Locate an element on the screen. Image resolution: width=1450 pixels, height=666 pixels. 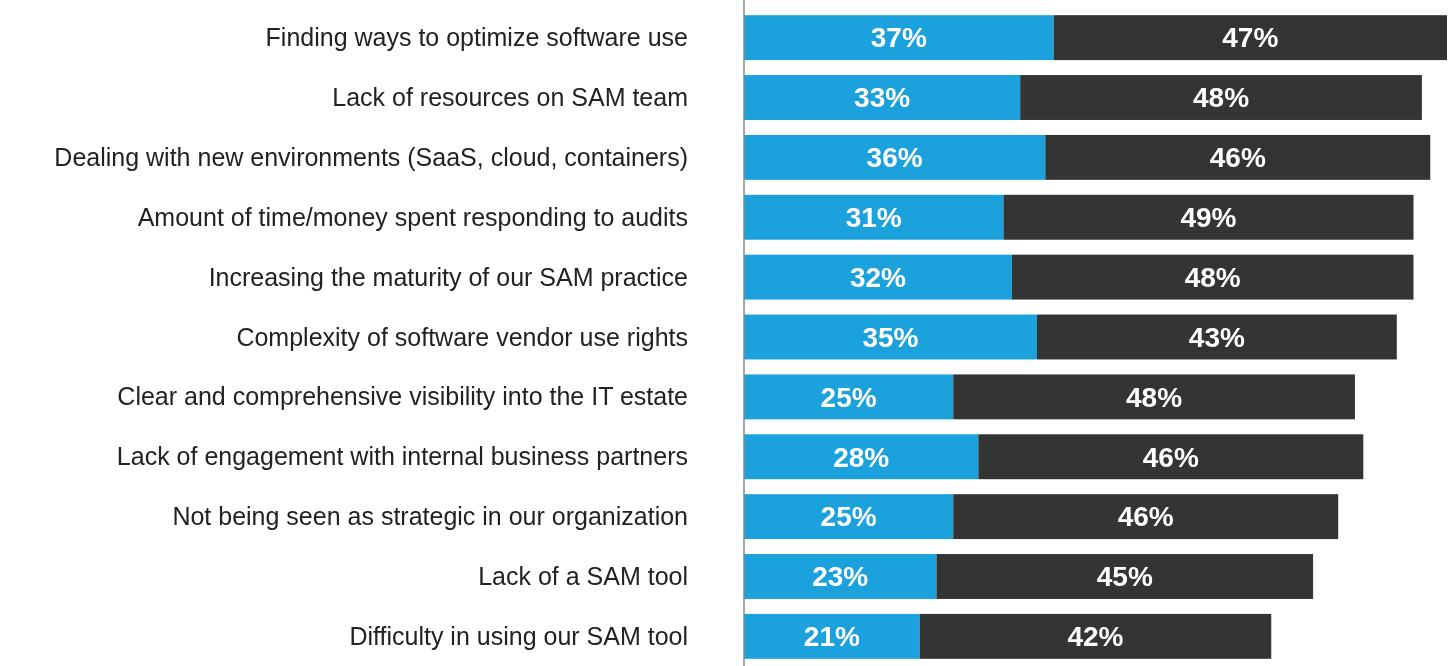
data-label: 43% is located at coordinates (1216, 337).